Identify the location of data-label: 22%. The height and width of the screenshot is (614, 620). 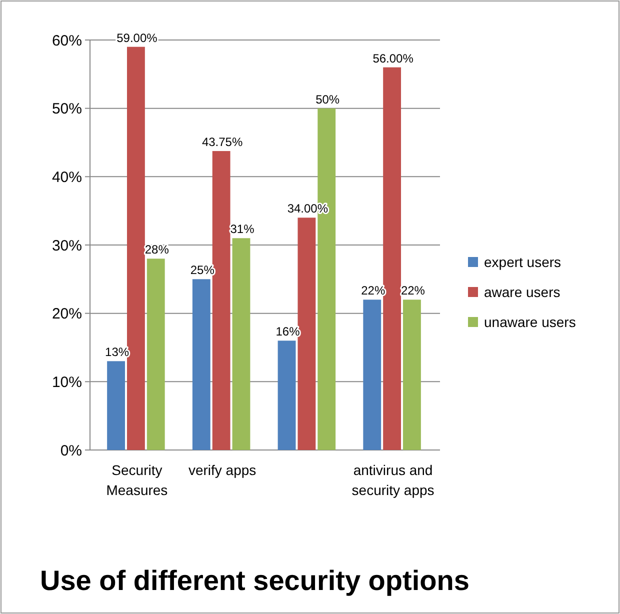
(413, 291).